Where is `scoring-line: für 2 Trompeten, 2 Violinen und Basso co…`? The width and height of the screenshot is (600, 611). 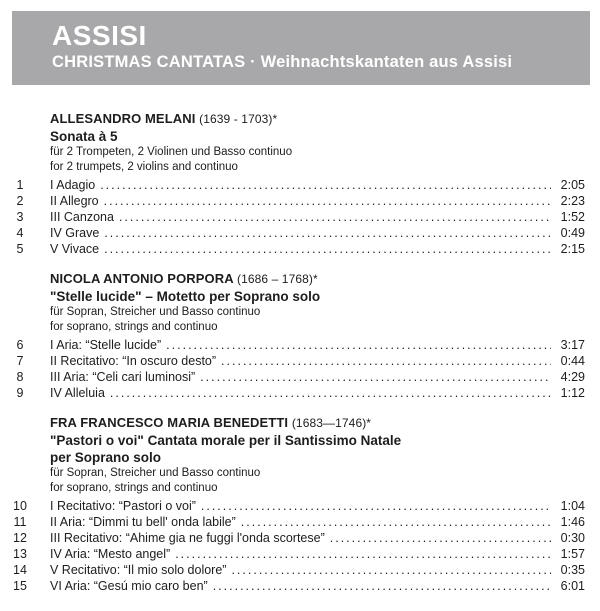 scoring-line: für 2 Trompeten, 2 Violinen und Basso co… is located at coordinates (171, 152).